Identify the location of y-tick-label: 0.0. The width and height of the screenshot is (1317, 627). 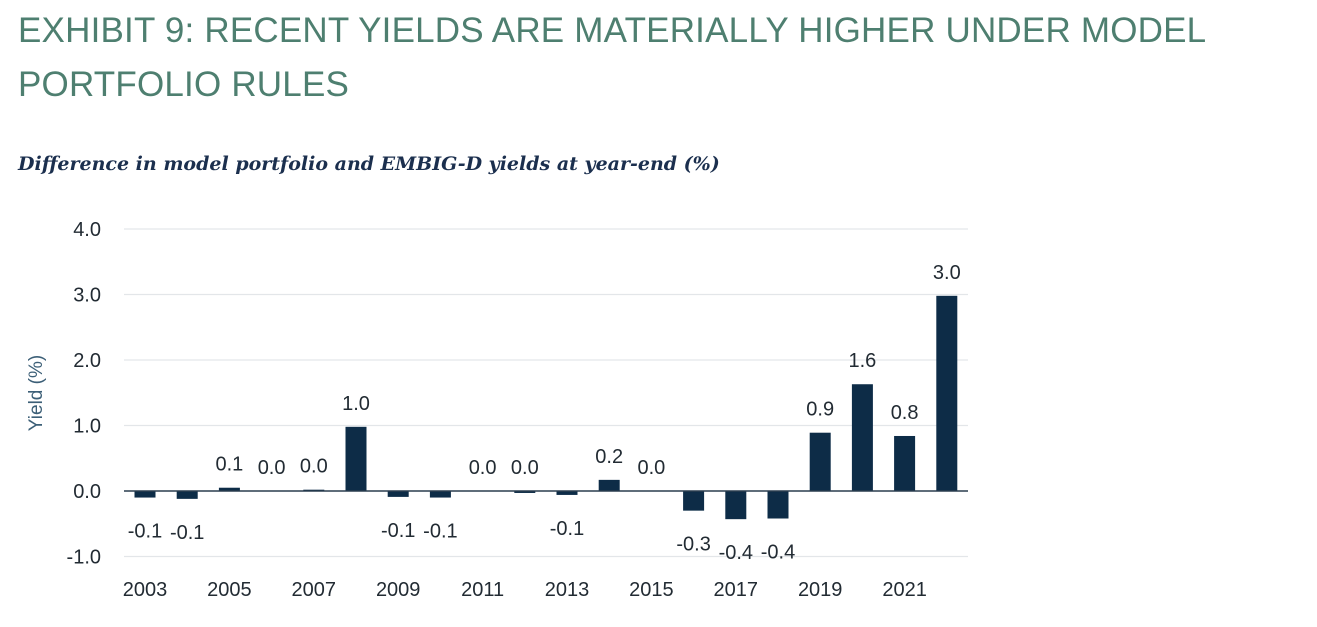
(87, 492).